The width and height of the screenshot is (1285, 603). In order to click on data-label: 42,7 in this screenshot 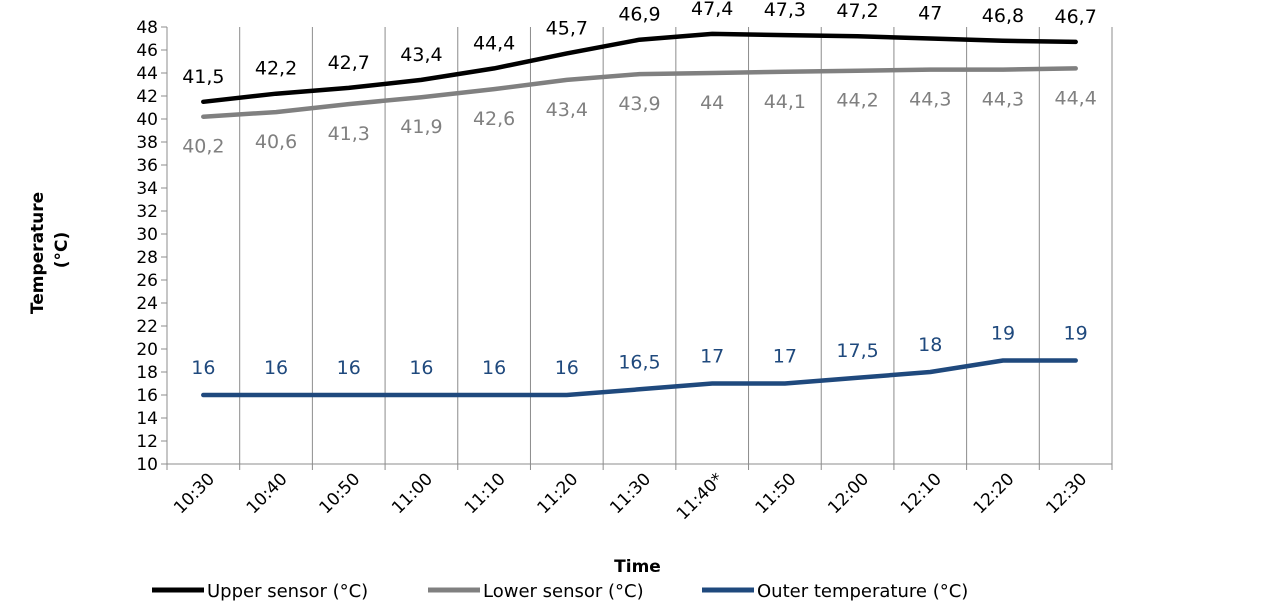, I will do `click(349, 63)`.